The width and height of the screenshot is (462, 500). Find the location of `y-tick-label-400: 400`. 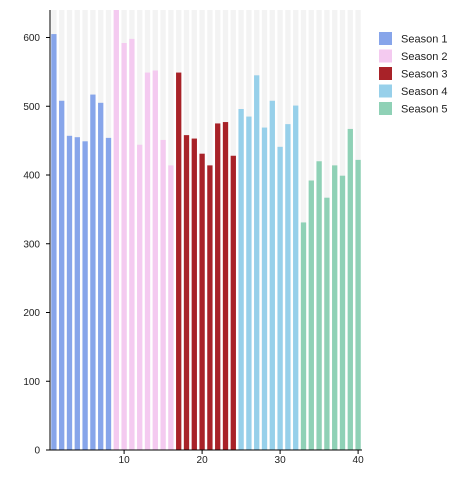

y-tick-label-400: 400 is located at coordinates (31, 176).